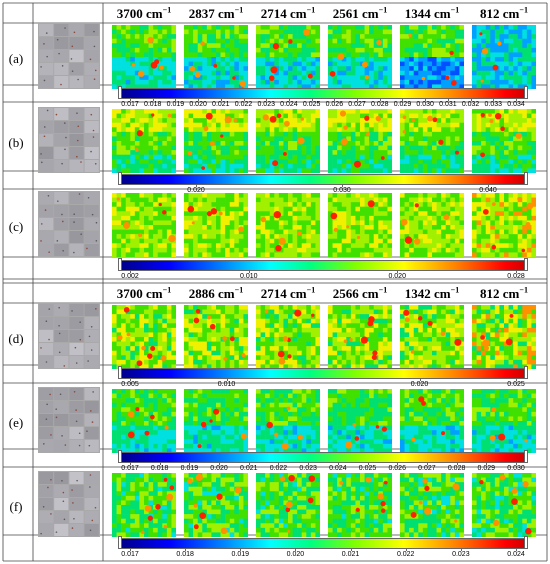  What do you see at coordinates (288, 13) in the screenshot?
I see `column-header: 2714 cm−1` at bounding box center [288, 13].